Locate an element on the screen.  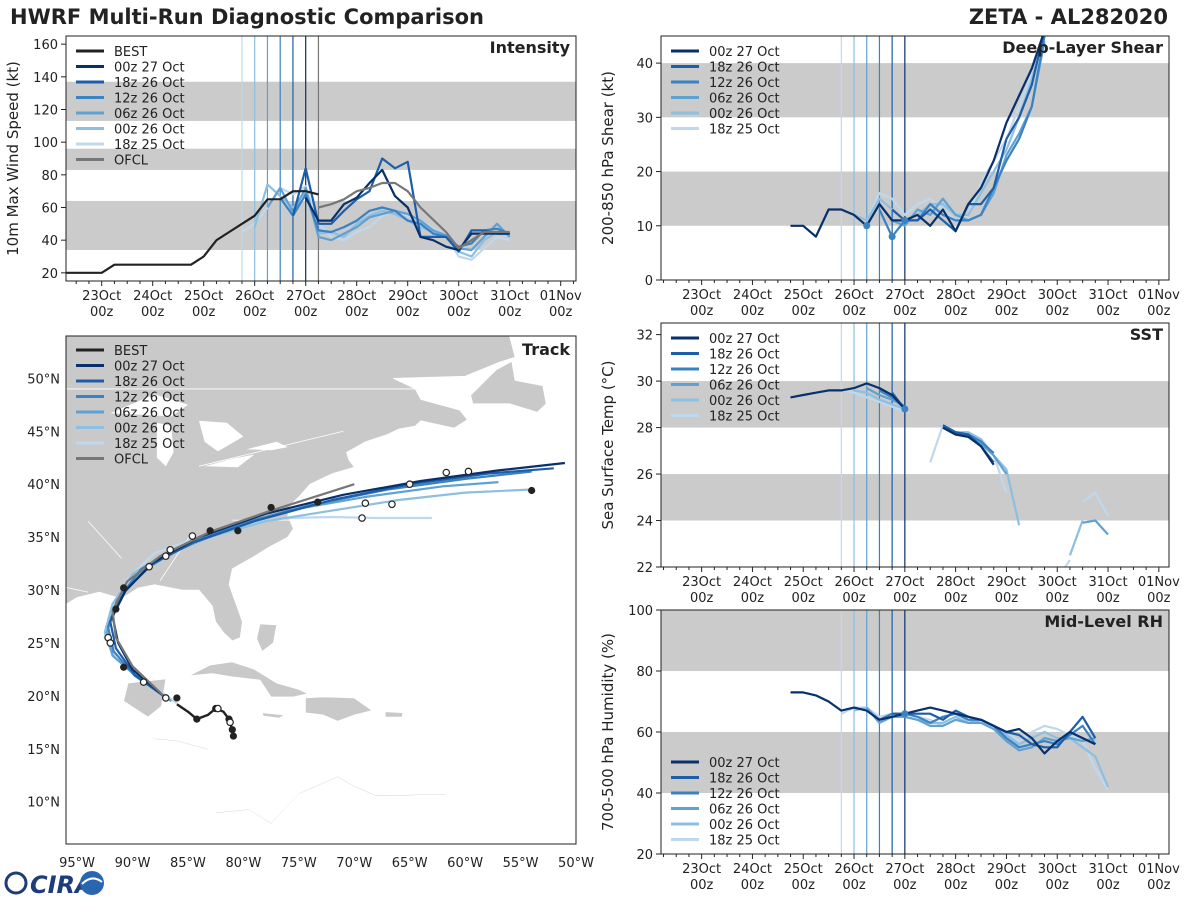
main-title: HWRF Multi-Run Diagnostic Comparison is located at coordinates (247, 17).